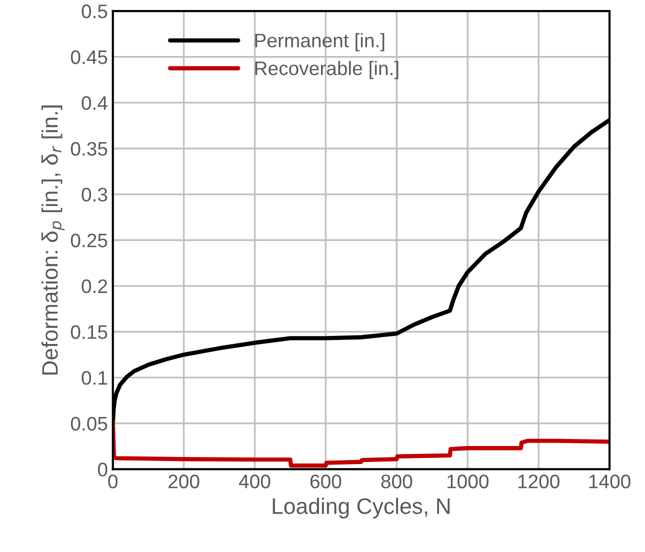 Image resolution: width=645 pixels, height=552 pixels. Describe the element at coordinates (95, 103) in the screenshot. I see `y-tick-label: 0.4` at that location.